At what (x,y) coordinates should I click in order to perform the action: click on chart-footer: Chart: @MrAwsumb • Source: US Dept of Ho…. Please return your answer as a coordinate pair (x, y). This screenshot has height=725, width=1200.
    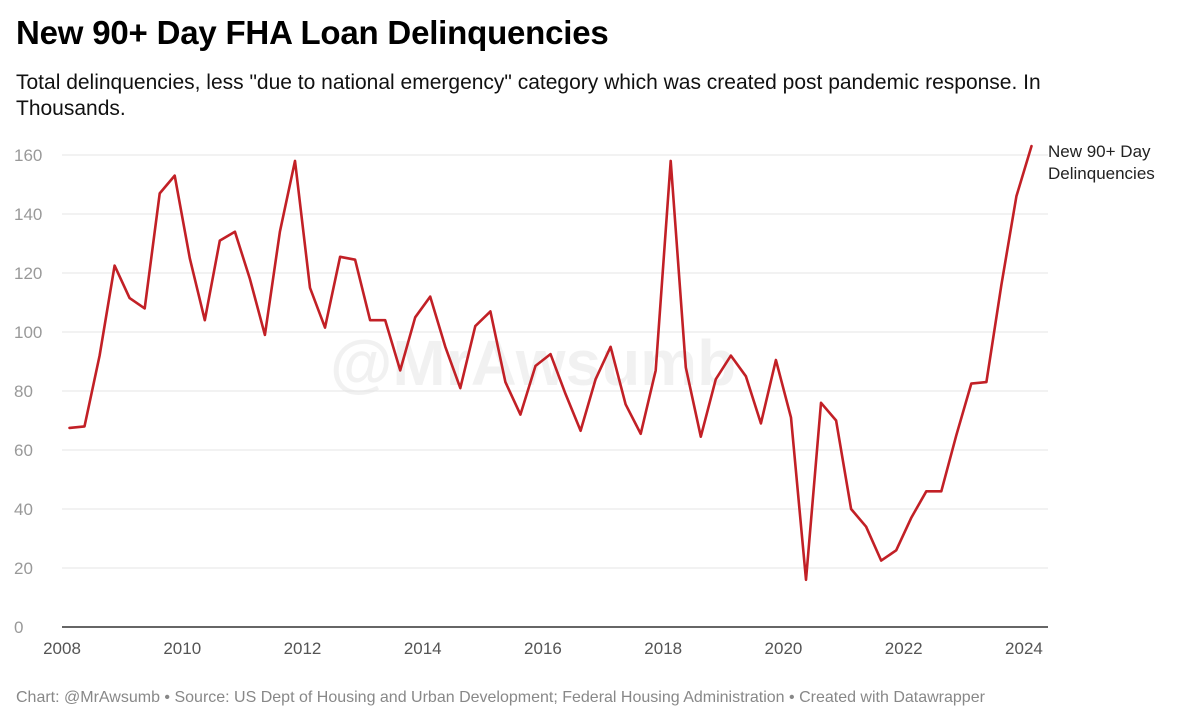
    Looking at the image, I should click on (500, 697).